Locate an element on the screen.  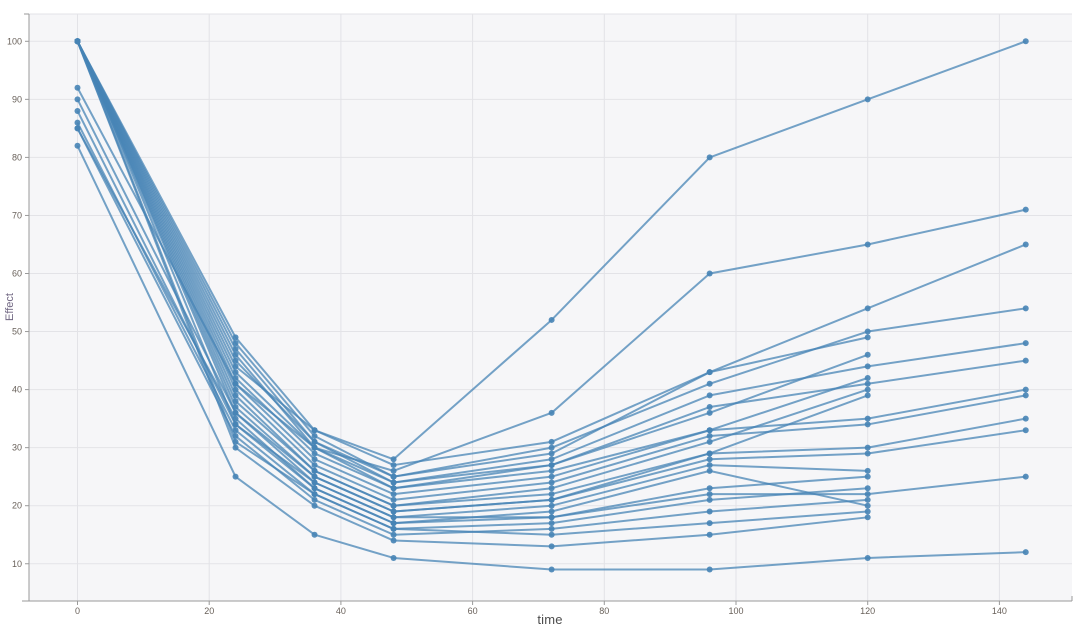
x-tick-label: 140 is located at coordinates (999, 611).